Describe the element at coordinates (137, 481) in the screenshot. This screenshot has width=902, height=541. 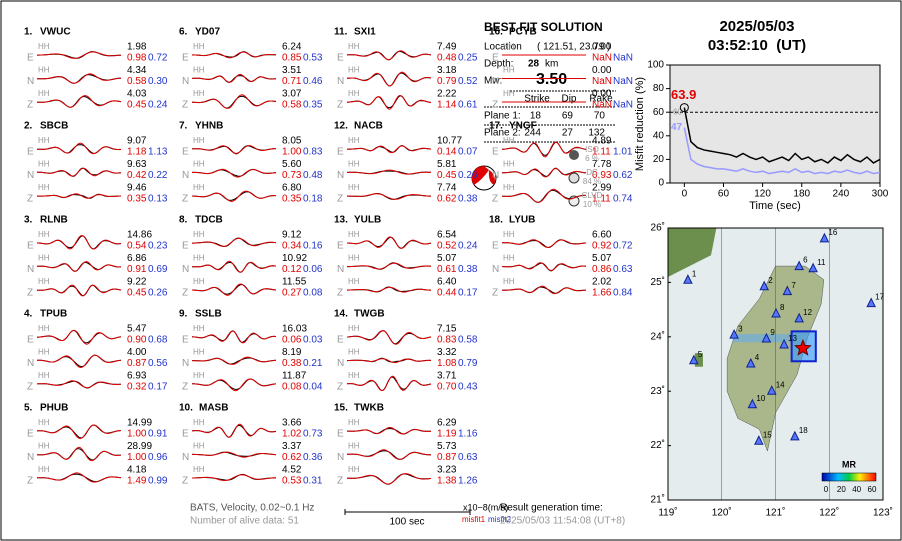
I see `misfit1: 1.49` at that location.